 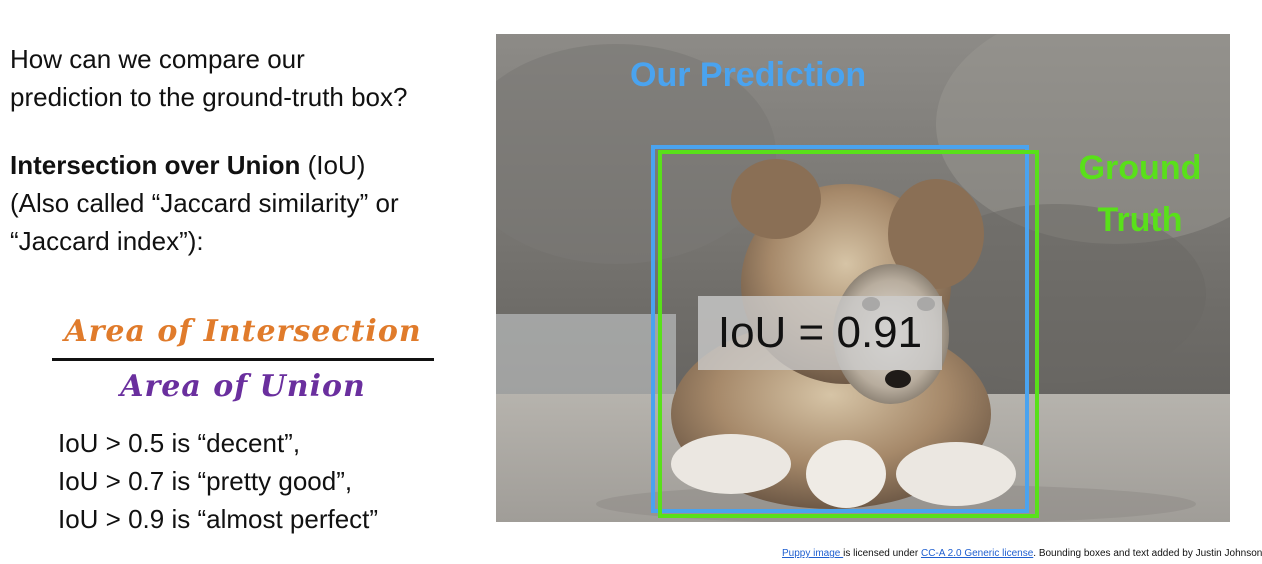 I want to click on iou-title-bold: Intersection over Union, so click(x=155, y=165).